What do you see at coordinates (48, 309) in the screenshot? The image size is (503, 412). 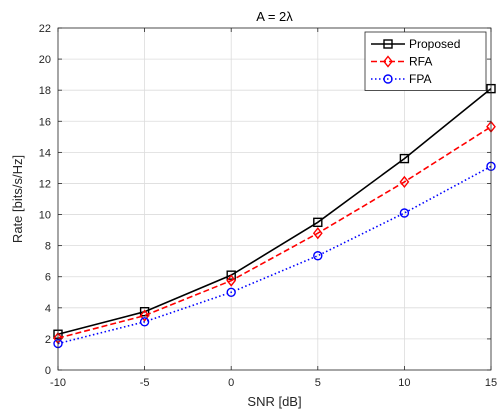 I see `y-tick-label: 4` at bounding box center [48, 309].